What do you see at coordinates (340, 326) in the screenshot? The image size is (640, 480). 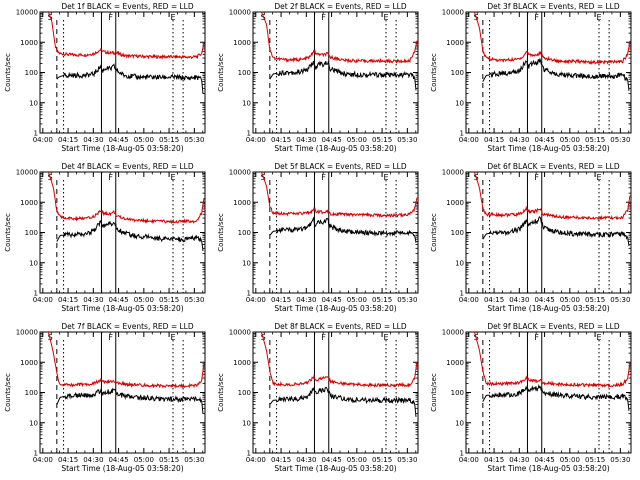 I see `chart-title: Det 8f BLACK = Events, RED = LLD` at bounding box center [340, 326].